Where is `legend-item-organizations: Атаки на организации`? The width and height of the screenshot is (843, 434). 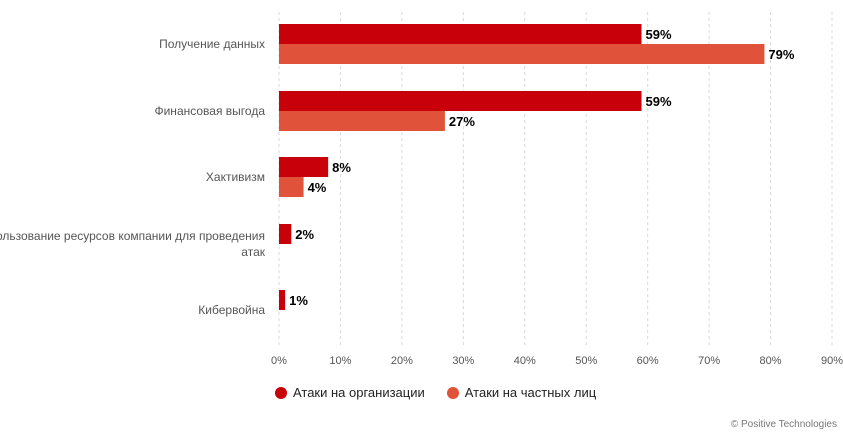 legend-item-organizations: Атаки на организации is located at coordinates (350, 392).